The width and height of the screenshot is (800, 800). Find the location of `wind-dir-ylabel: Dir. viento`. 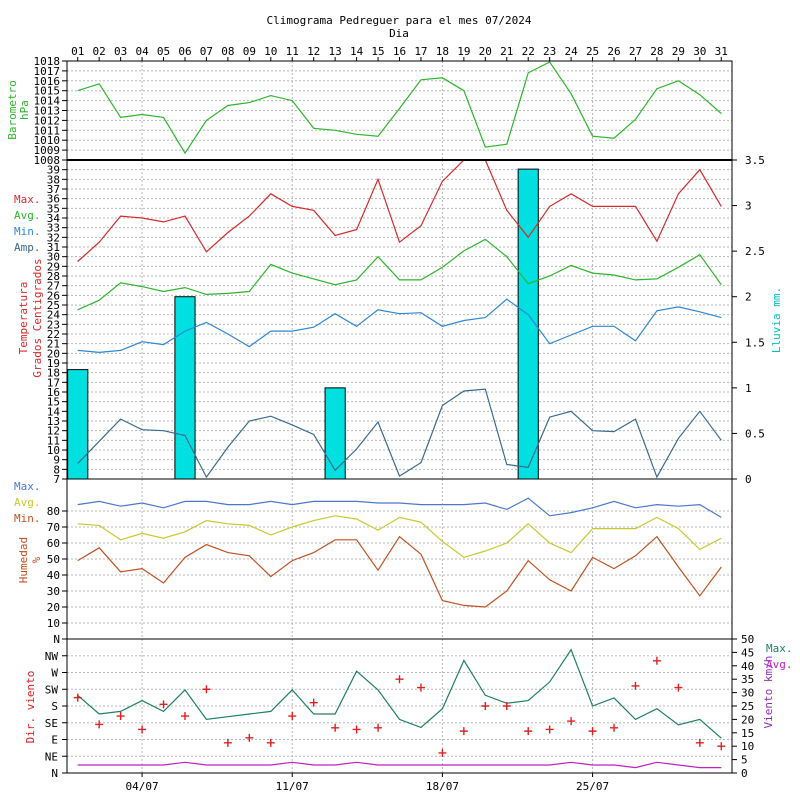

wind-dir-ylabel: Dir. viento is located at coordinates (30, 707).